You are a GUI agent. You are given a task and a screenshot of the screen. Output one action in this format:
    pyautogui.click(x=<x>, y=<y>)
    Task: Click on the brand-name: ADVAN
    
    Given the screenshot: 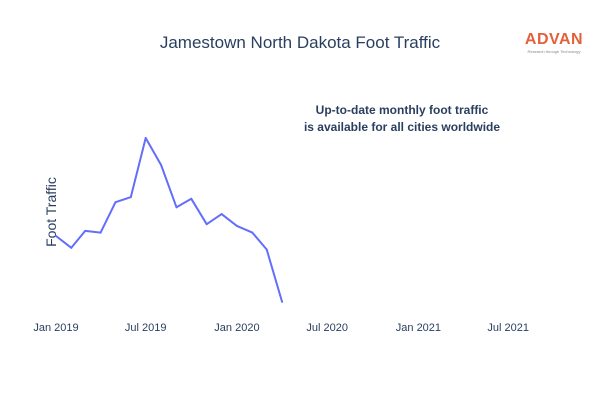 What is the action you would take?
    pyautogui.click(x=554, y=39)
    